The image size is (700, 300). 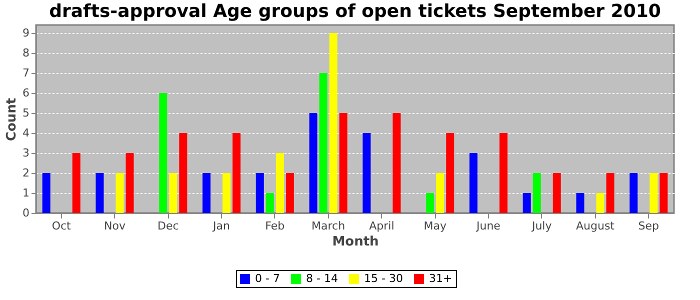 I want to click on y-tick-label: 8, so click(x=26, y=53).